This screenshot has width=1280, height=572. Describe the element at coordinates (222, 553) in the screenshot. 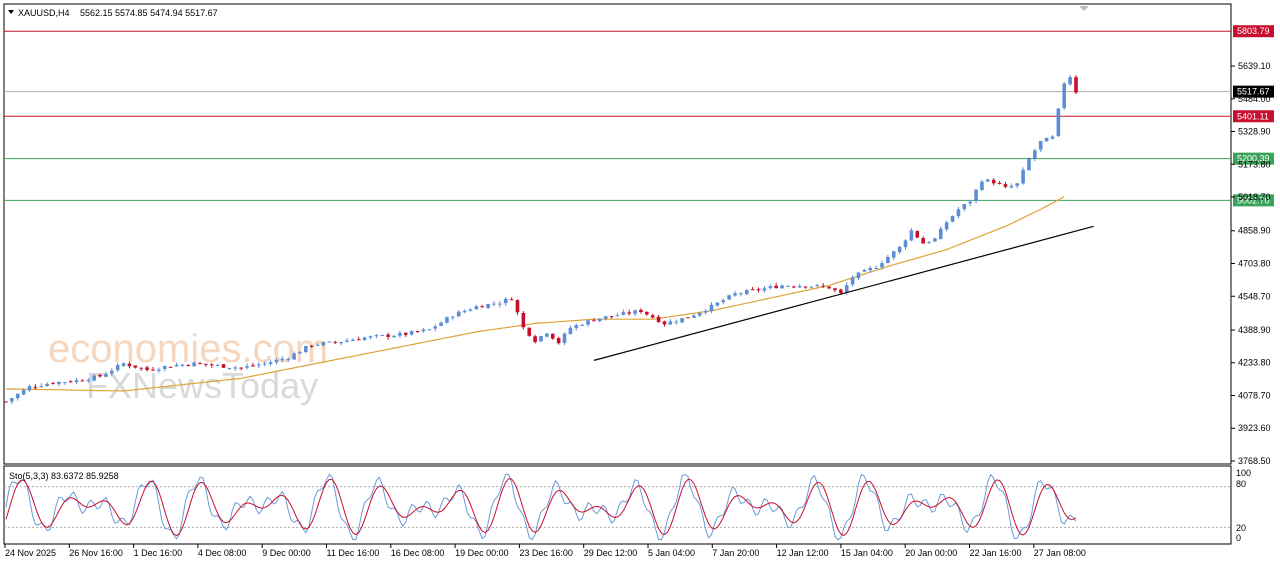

I see `time-tick-label: 4 Dec 08:00` at that location.